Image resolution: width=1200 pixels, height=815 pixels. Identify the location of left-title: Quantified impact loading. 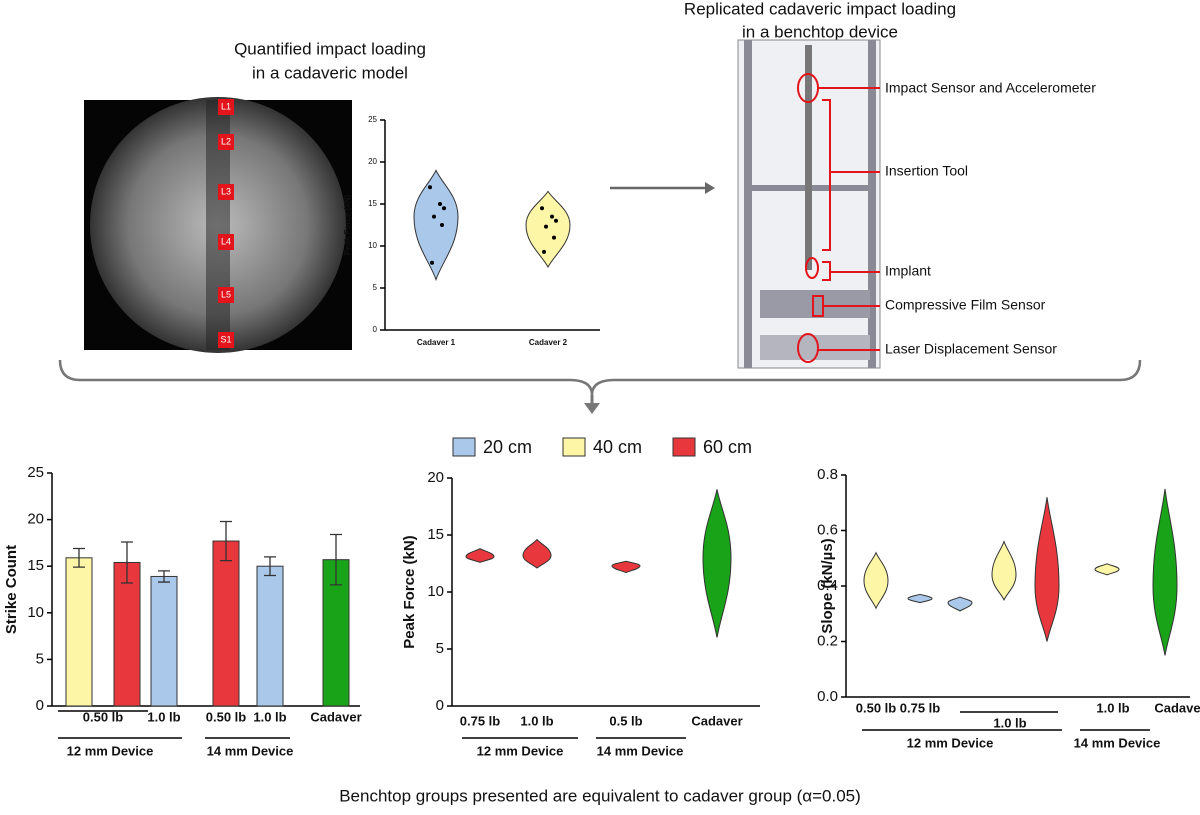
(330, 48).